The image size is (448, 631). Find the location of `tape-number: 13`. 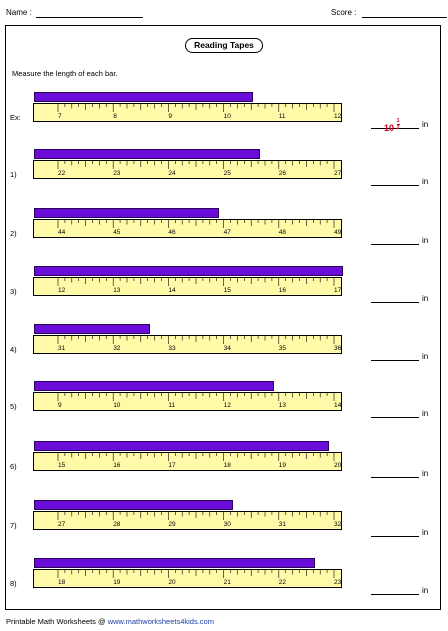

tape-number: 13 is located at coordinates (117, 290).